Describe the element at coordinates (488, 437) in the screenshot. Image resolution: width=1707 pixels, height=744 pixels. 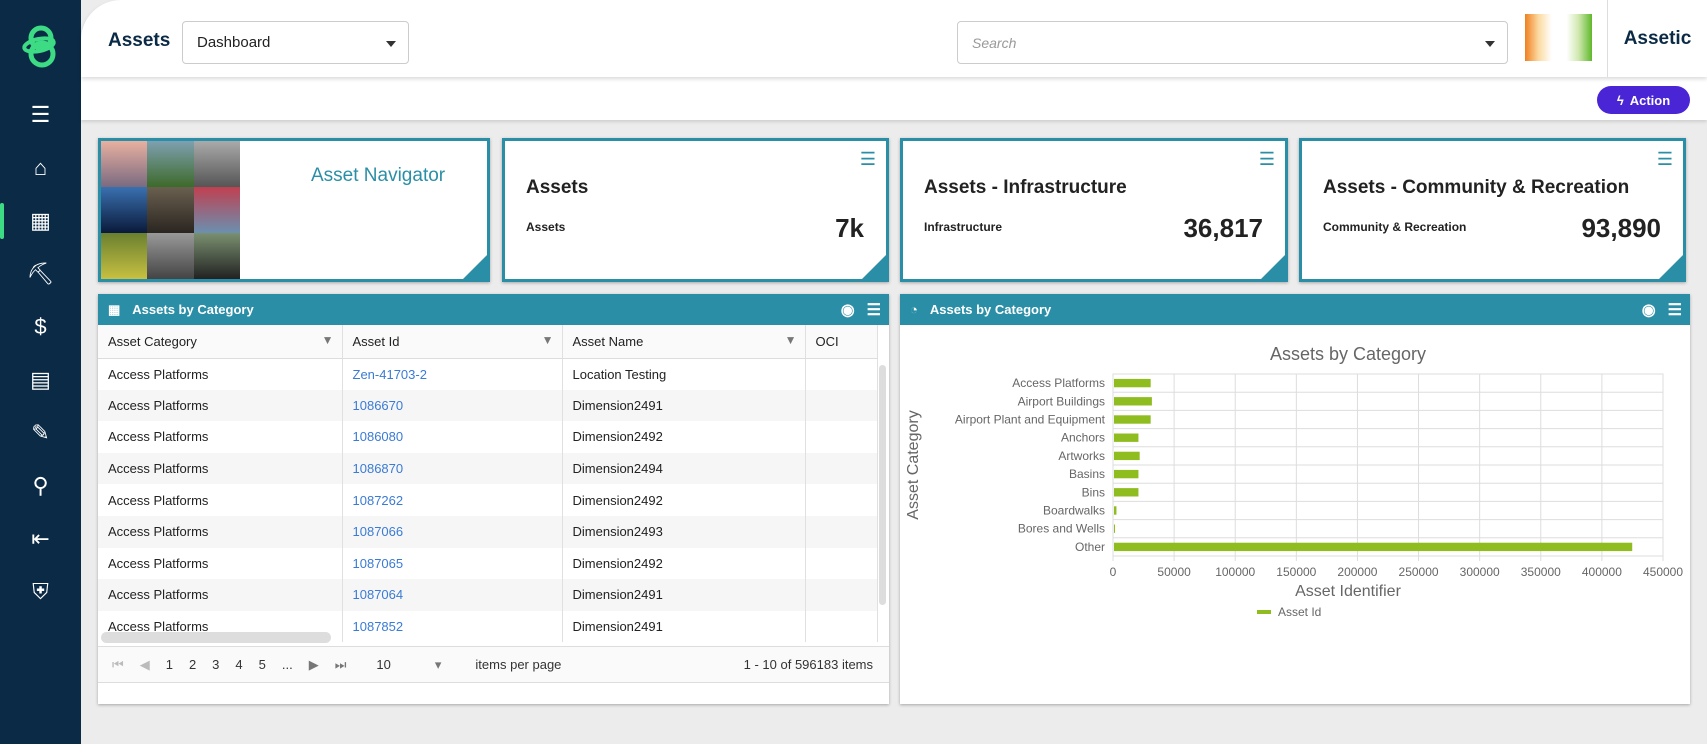
I see `table-row: Access Platforms 1086080 Dimension2492` at that location.